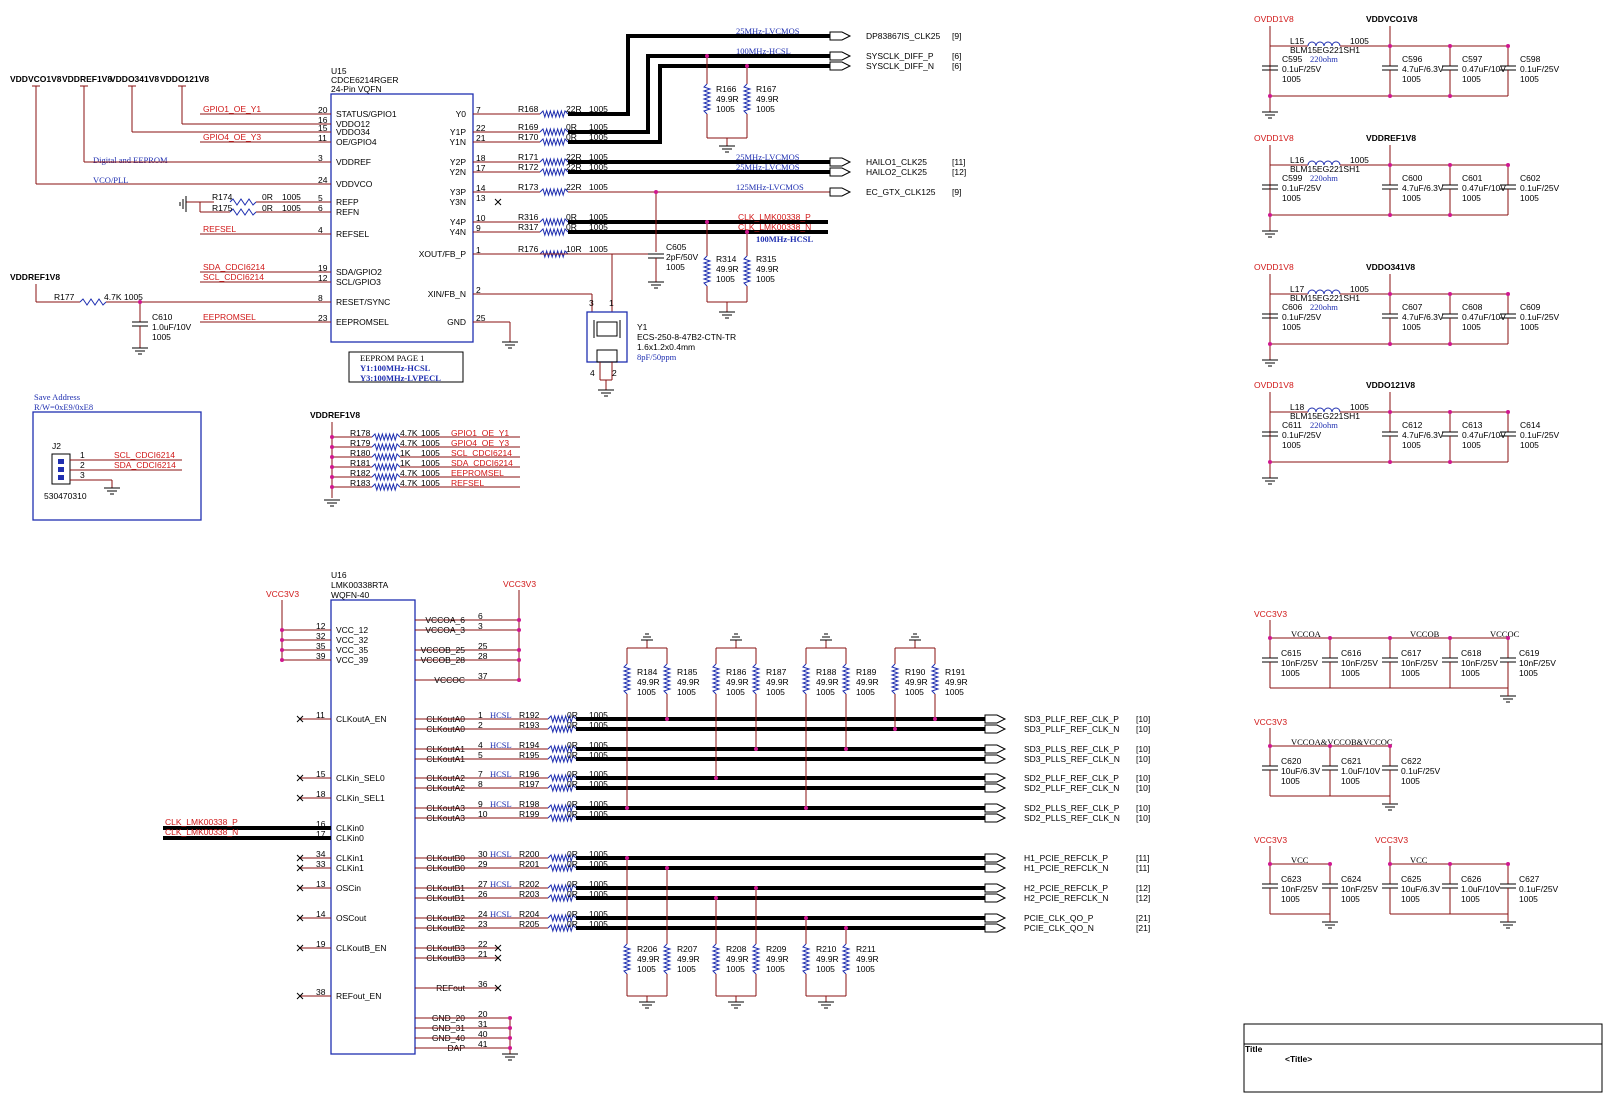 The height and width of the screenshot is (1094, 1603). What do you see at coordinates (373, 827) in the screenshot?
I see `u16-body` at bounding box center [373, 827].